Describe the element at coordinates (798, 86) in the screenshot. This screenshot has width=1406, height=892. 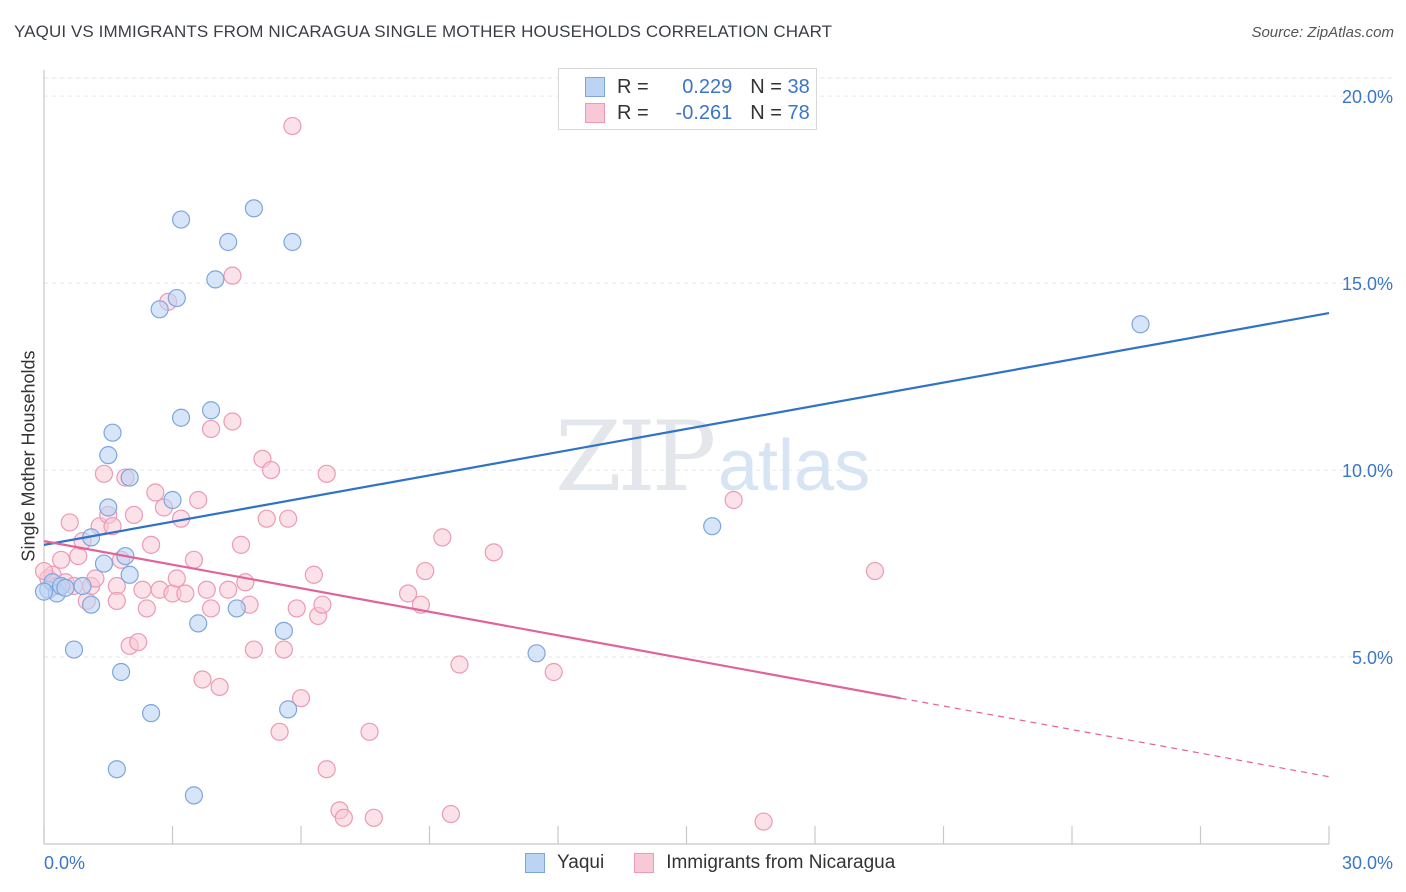
I see `yaqui-n-value: 38` at that location.